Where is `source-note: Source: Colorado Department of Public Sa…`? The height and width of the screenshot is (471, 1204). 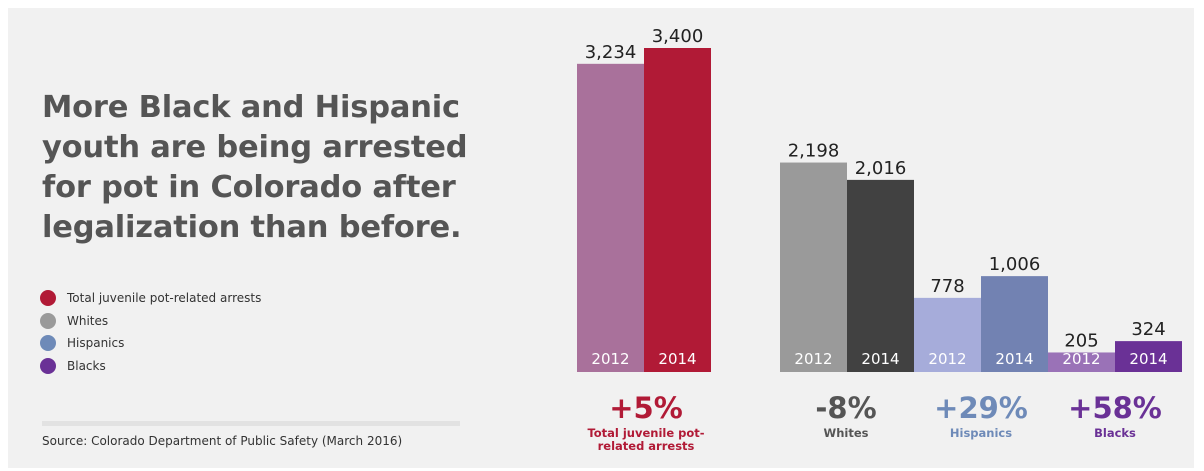 source-note: Source: Colorado Department of Public Sa… is located at coordinates (222, 441).